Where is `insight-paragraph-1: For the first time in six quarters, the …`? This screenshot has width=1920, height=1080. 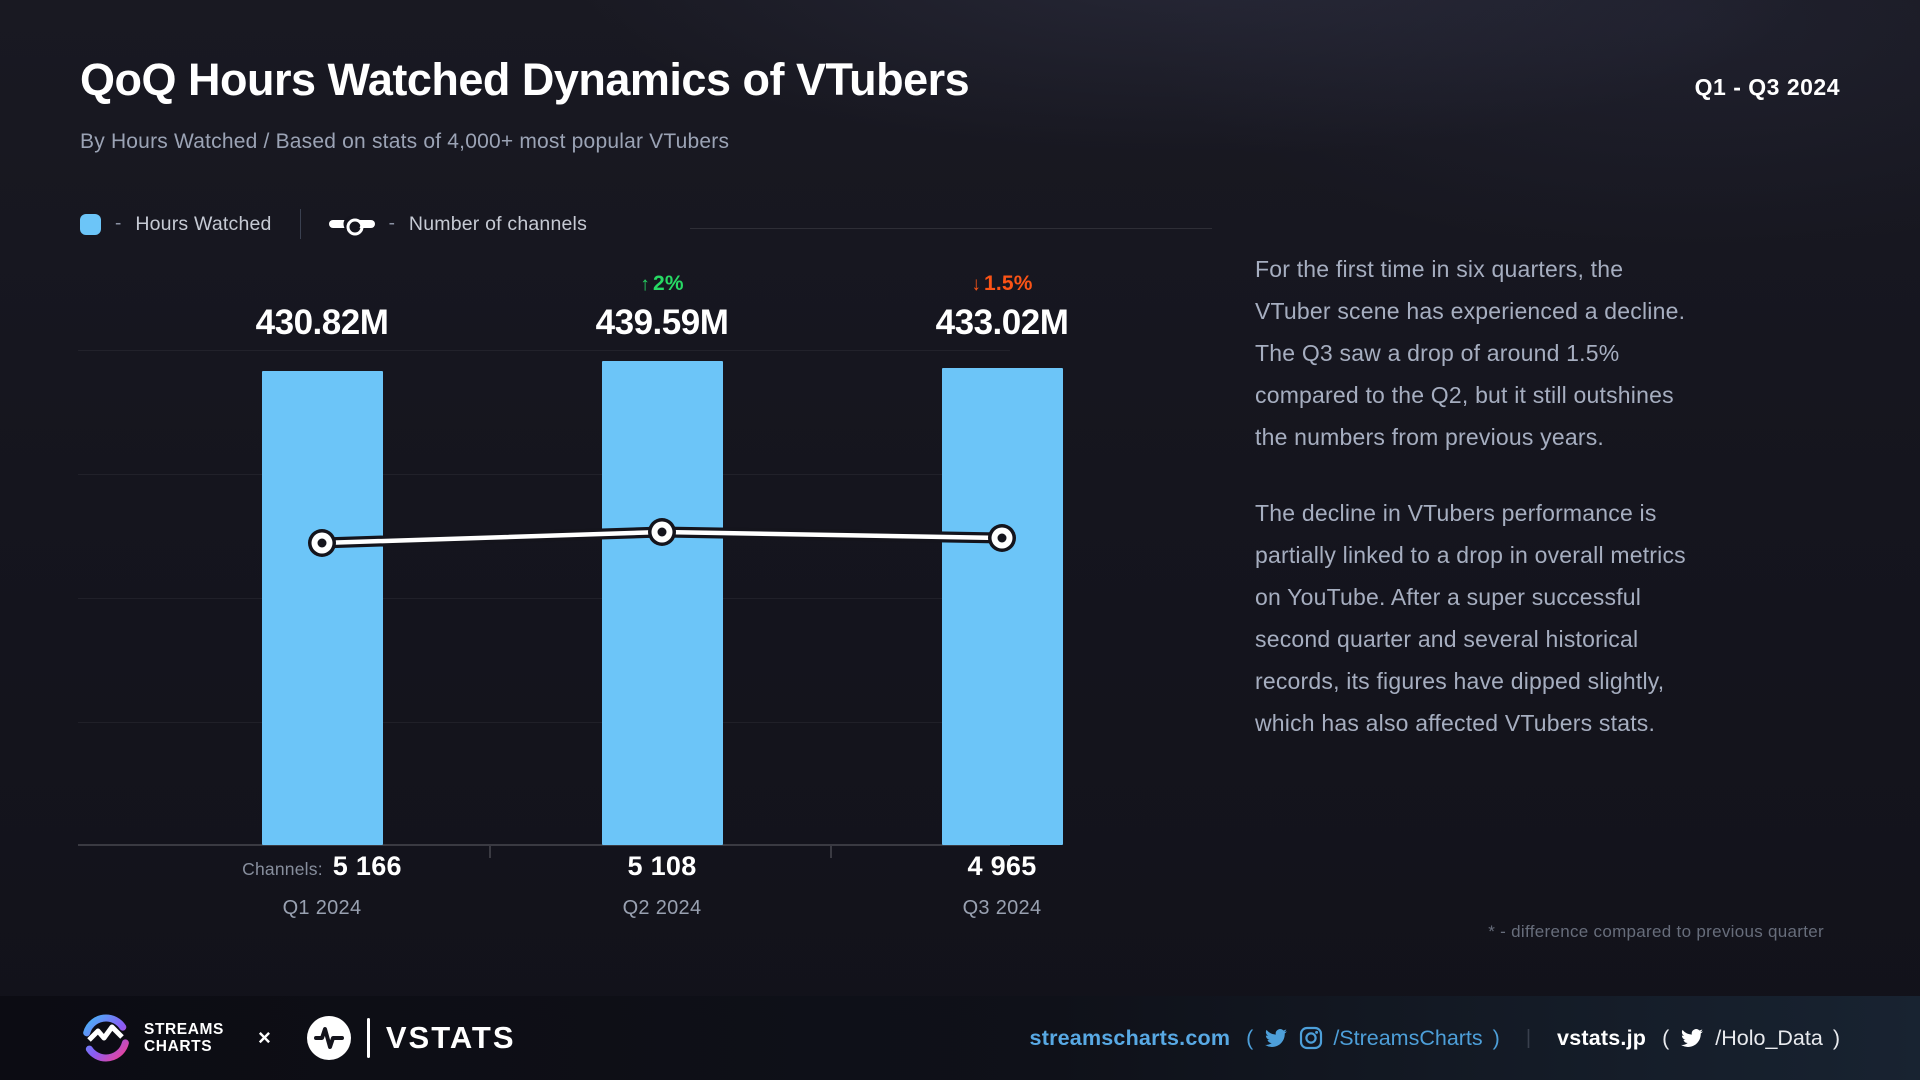
insight-paragraph-1: For the first time in six quarters, the … is located at coordinates (1470, 353).